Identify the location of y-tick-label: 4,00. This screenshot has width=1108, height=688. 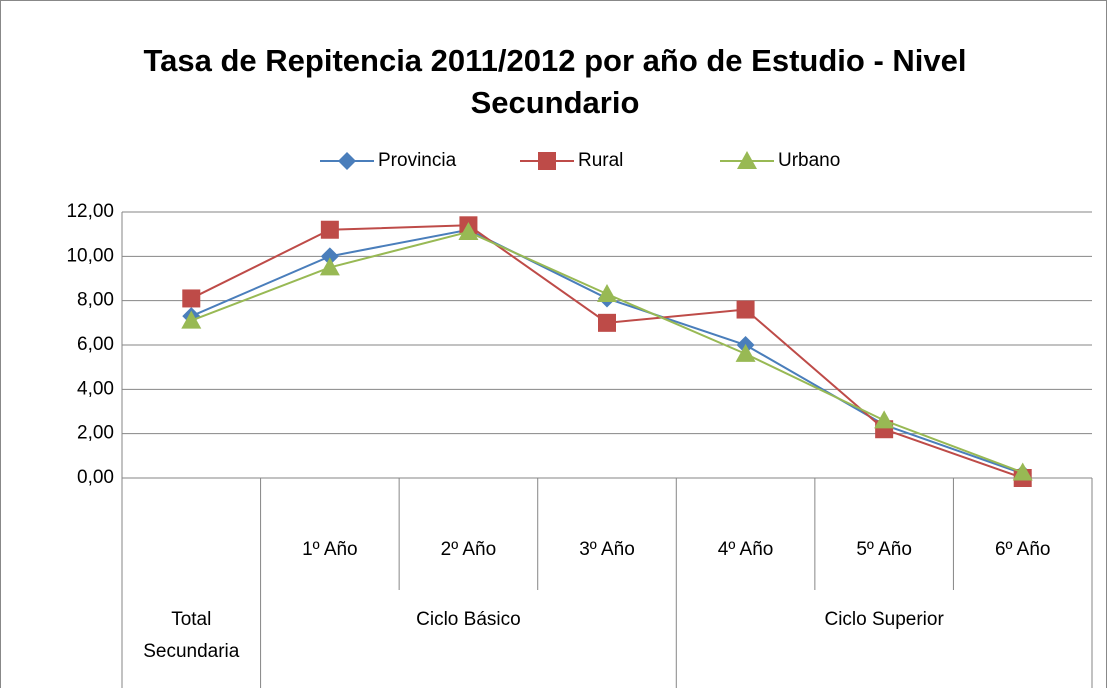
(95, 388).